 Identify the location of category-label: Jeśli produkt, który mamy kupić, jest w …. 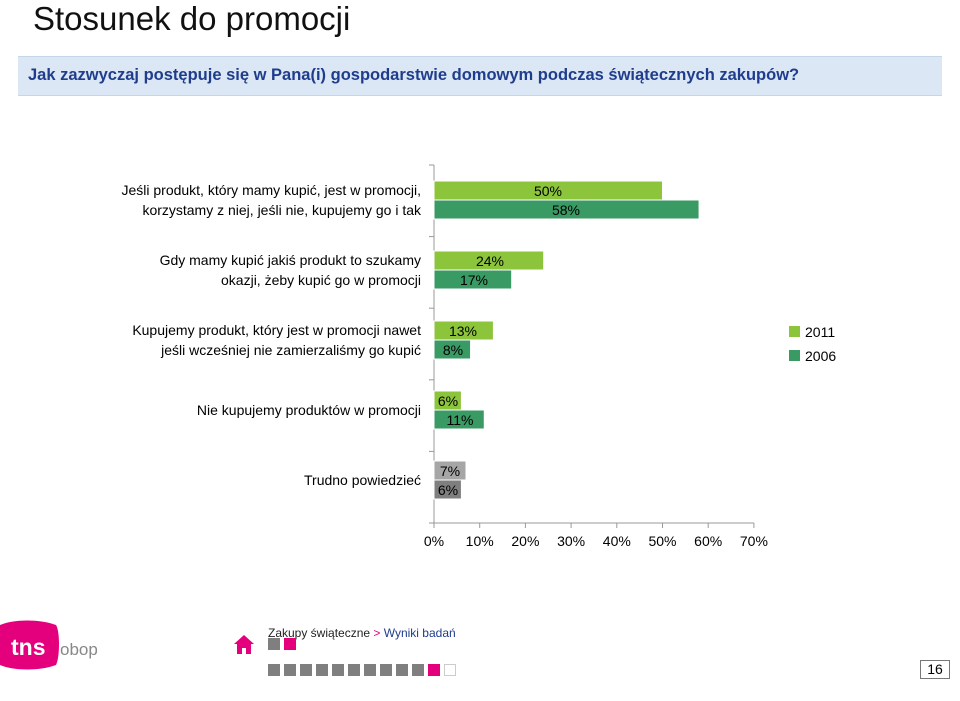
(271, 190).